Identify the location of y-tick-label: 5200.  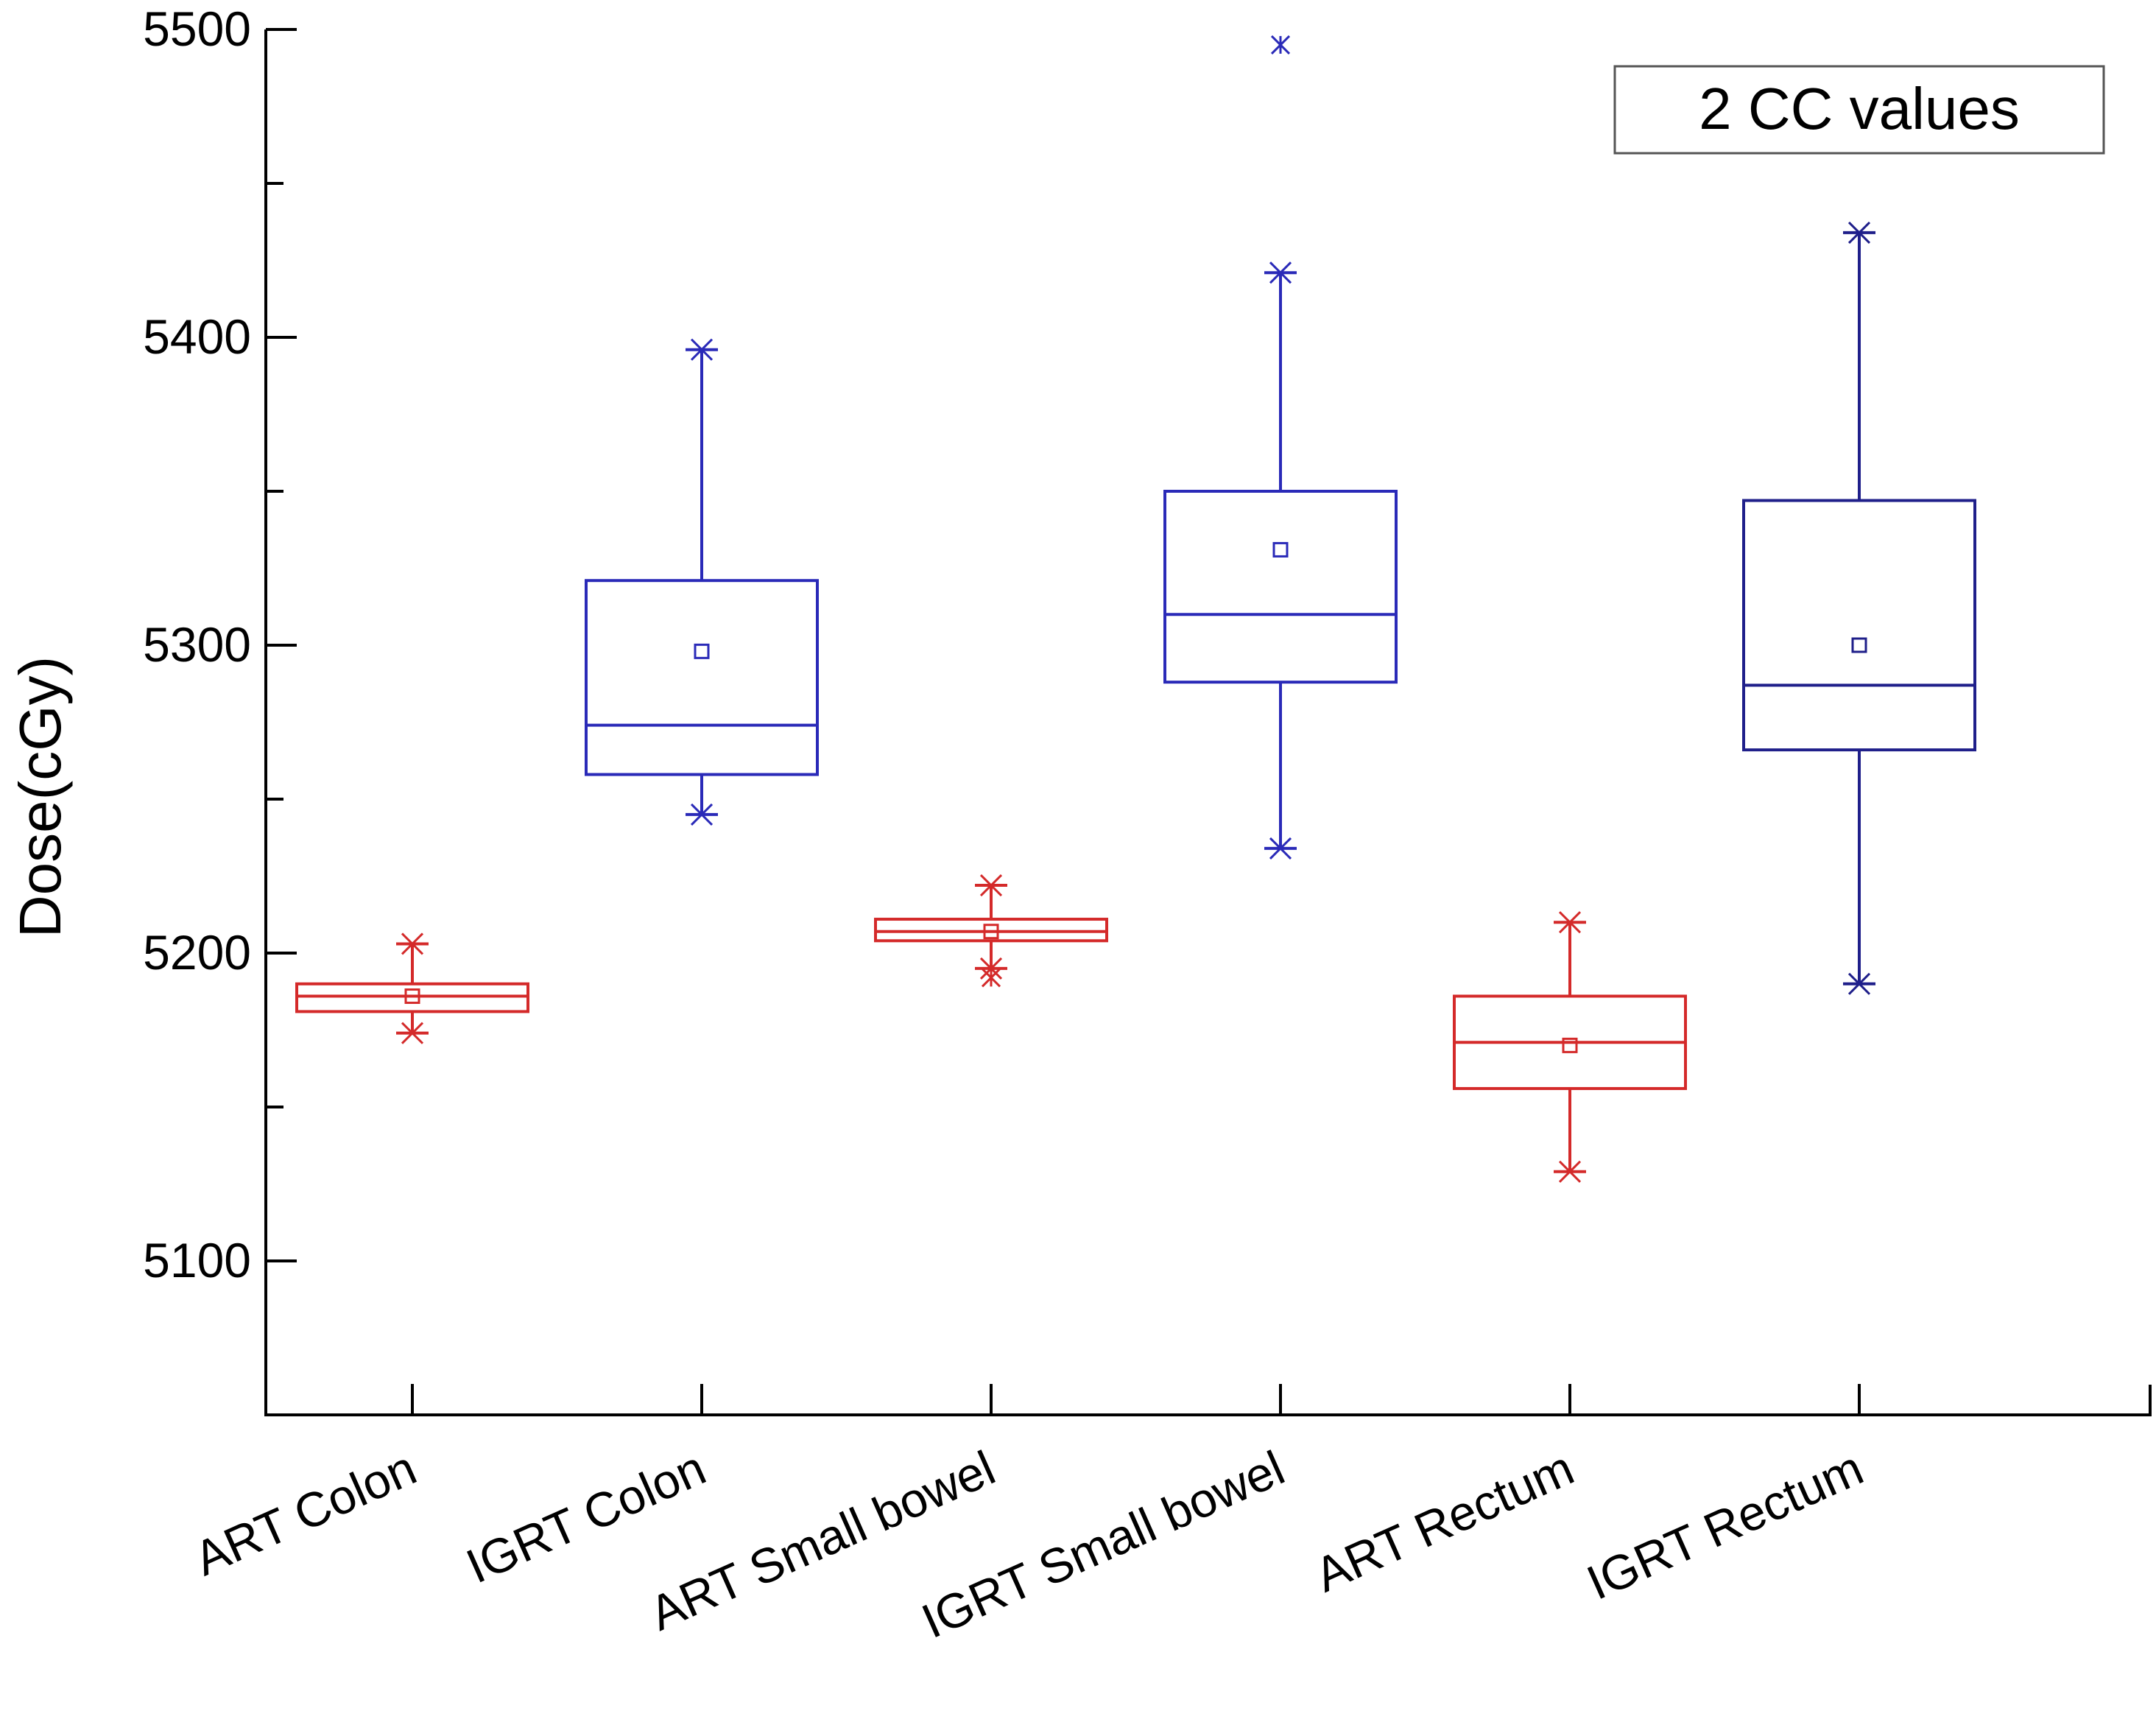
(197, 952).